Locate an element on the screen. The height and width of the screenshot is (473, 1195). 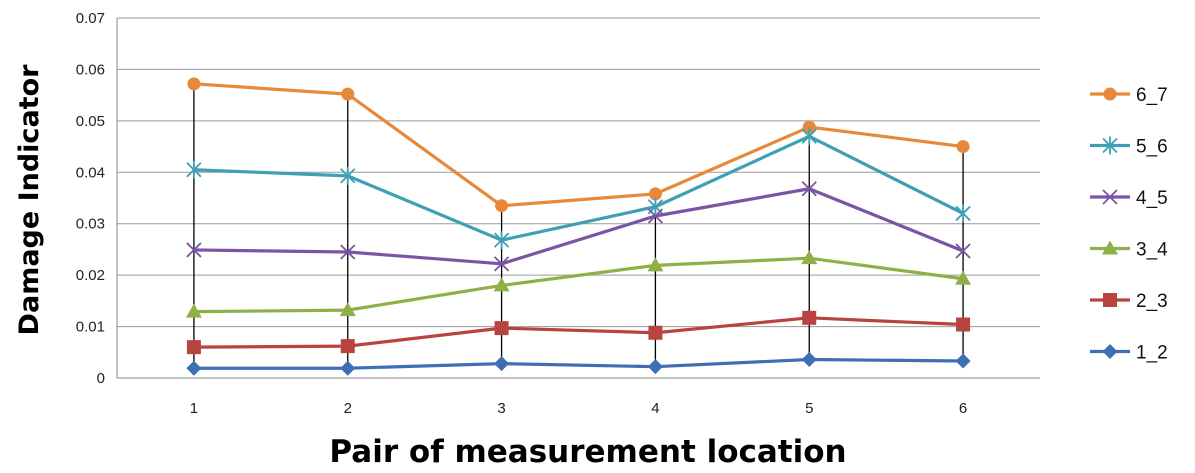
legend: 6_7 5_6 4_5 3_4 2_3 1_2 is located at coordinates (1129, 224).